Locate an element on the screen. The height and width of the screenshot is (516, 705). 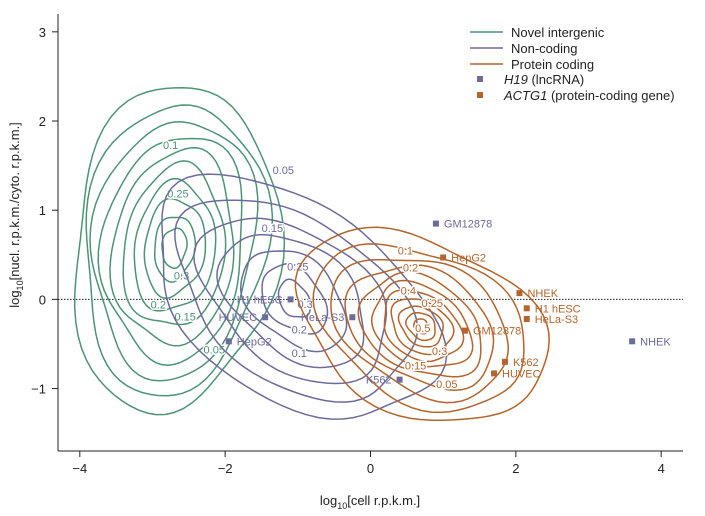
contour-level-label: 0.4 is located at coordinates (408, 291).